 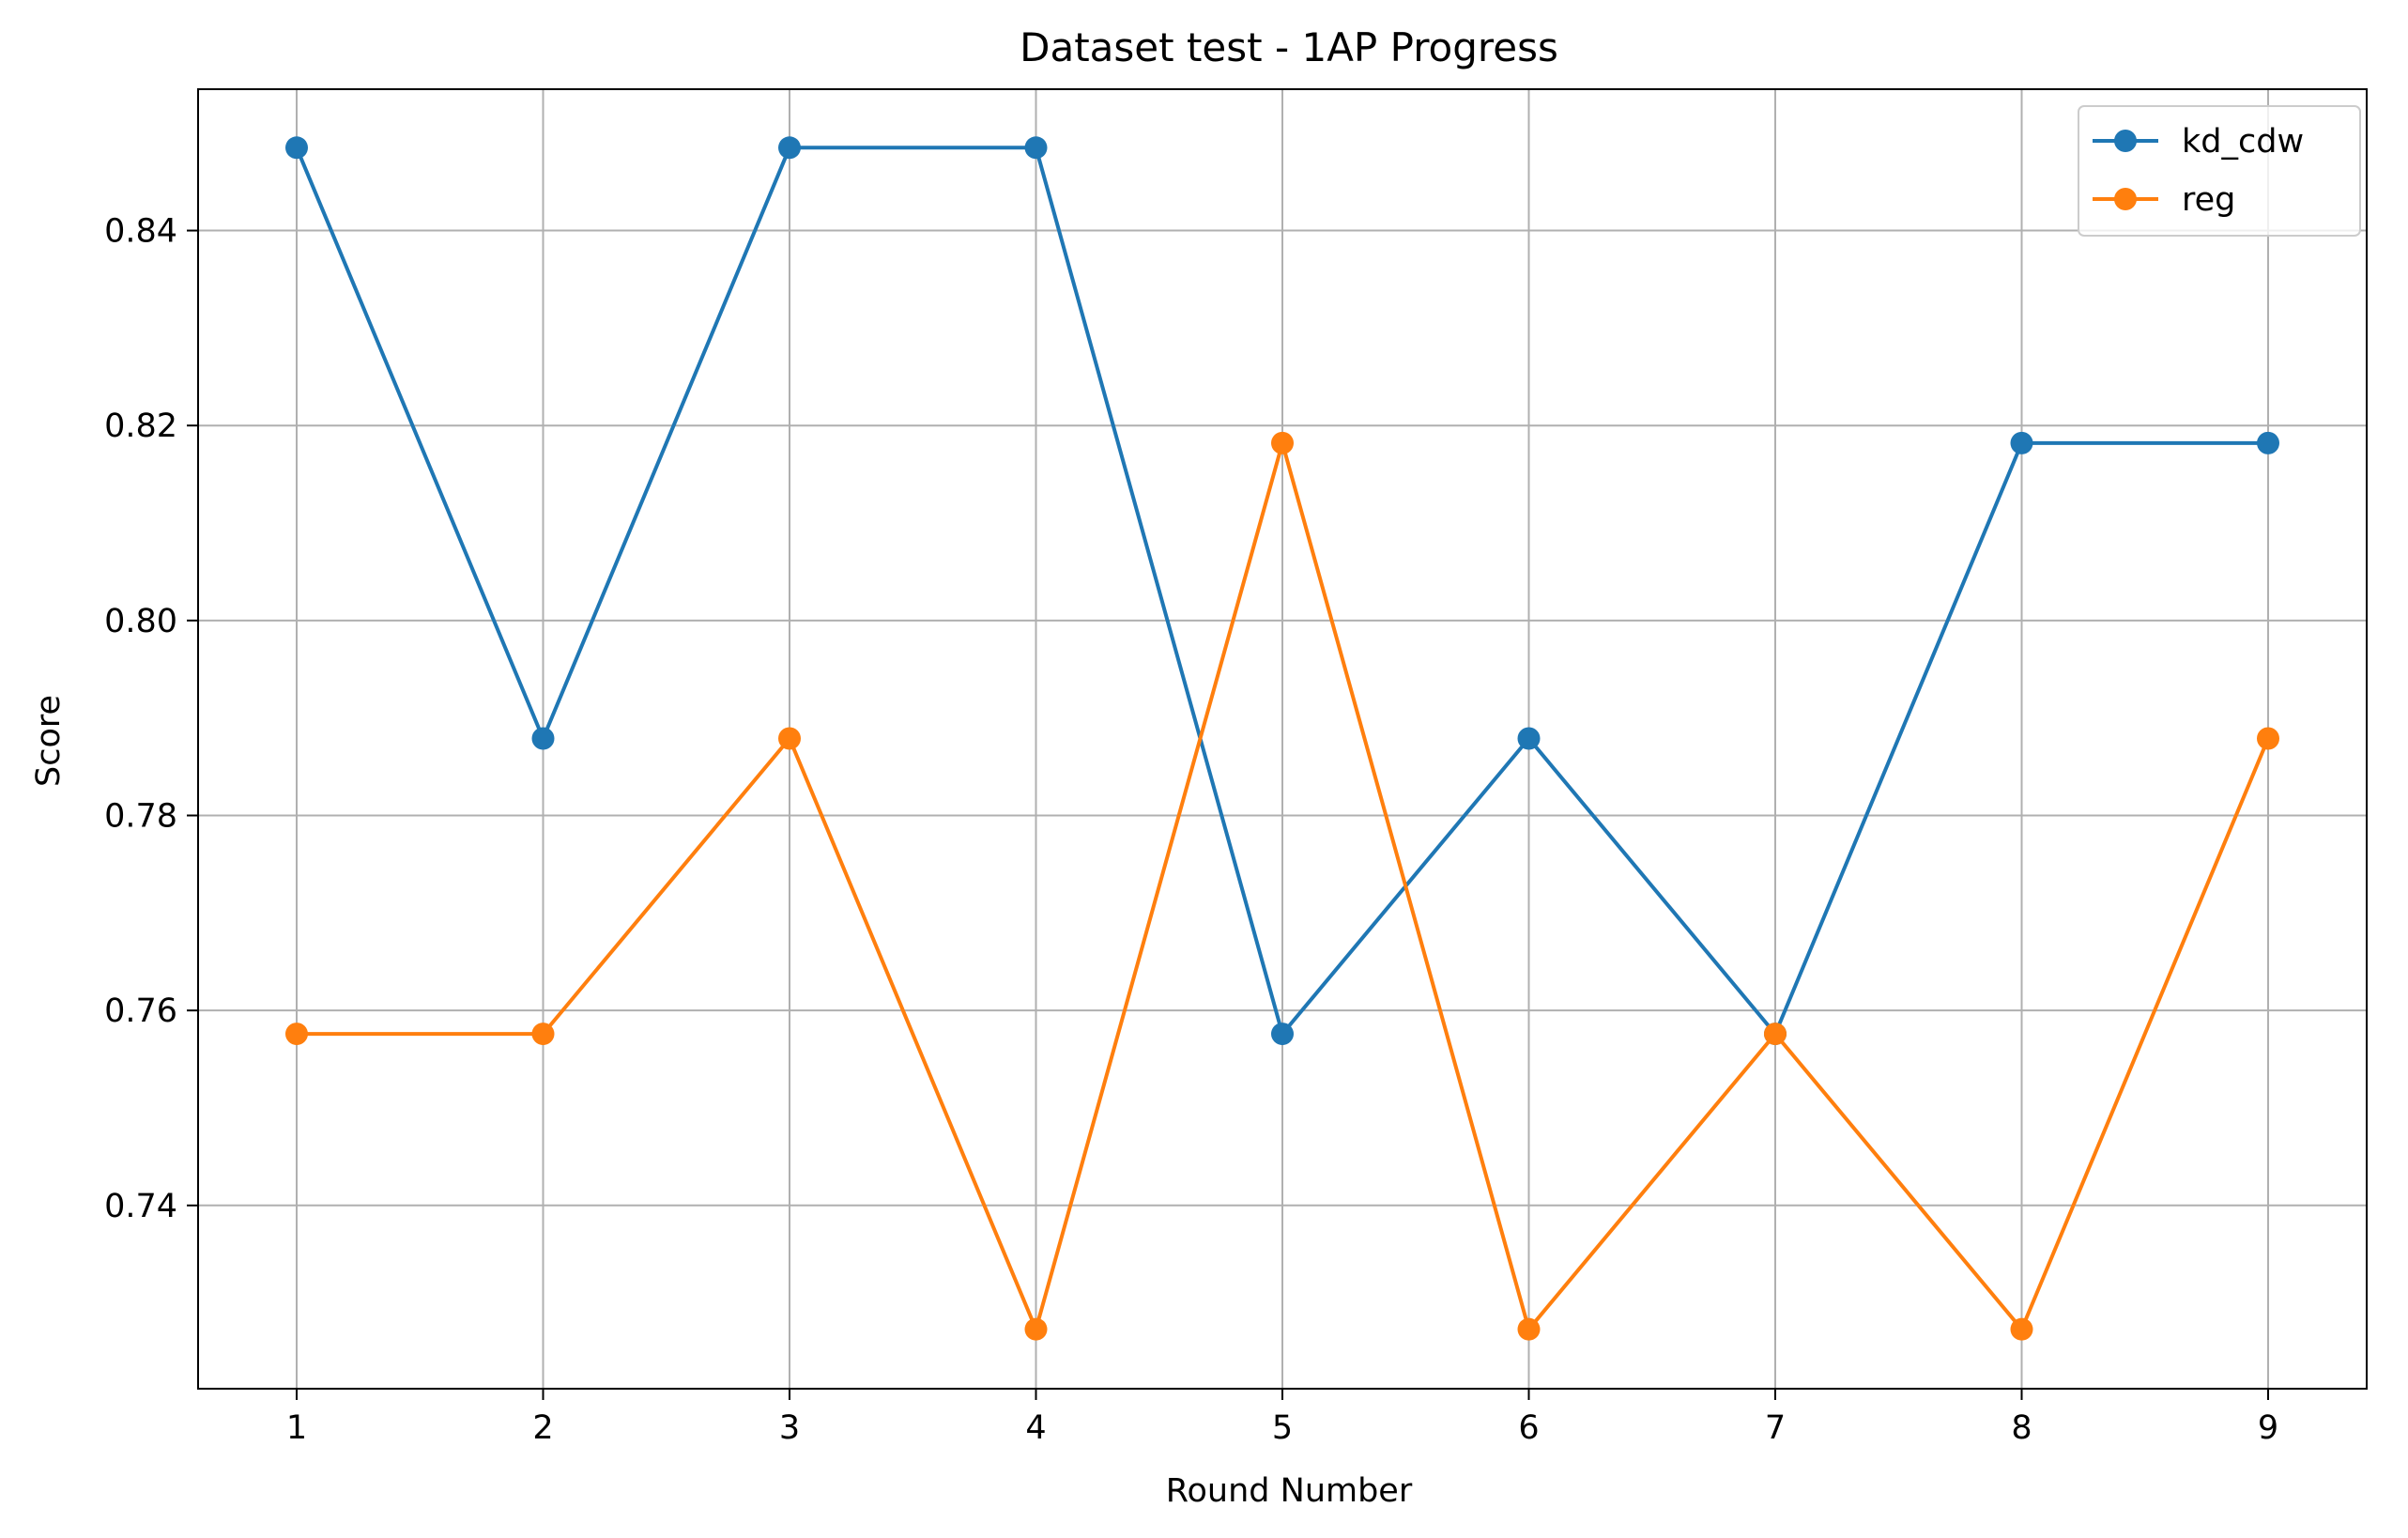 What do you see at coordinates (140, 1011) in the screenshot?
I see `y-tick-label: 0.76` at bounding box center [140, 1011].